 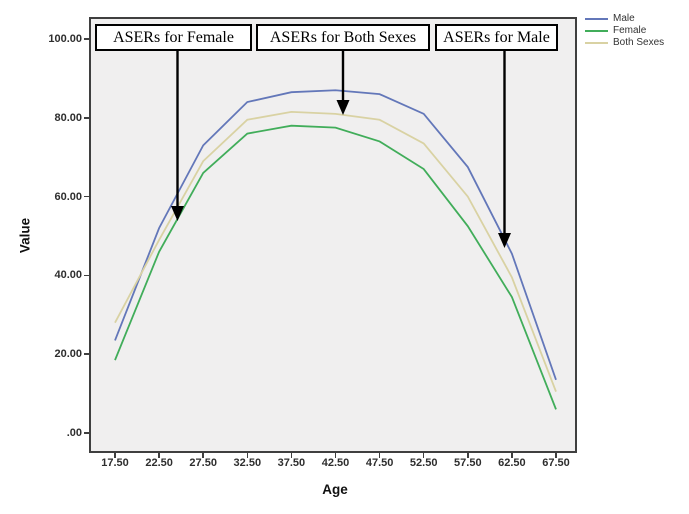 I want to click on x-tick-label: 22.50, so click(x=159, y=463).